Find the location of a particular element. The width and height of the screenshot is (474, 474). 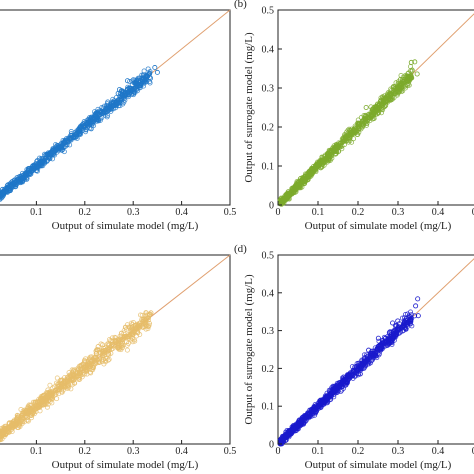

y-tick-label: 0.4 is located at coordinates (268, 293).